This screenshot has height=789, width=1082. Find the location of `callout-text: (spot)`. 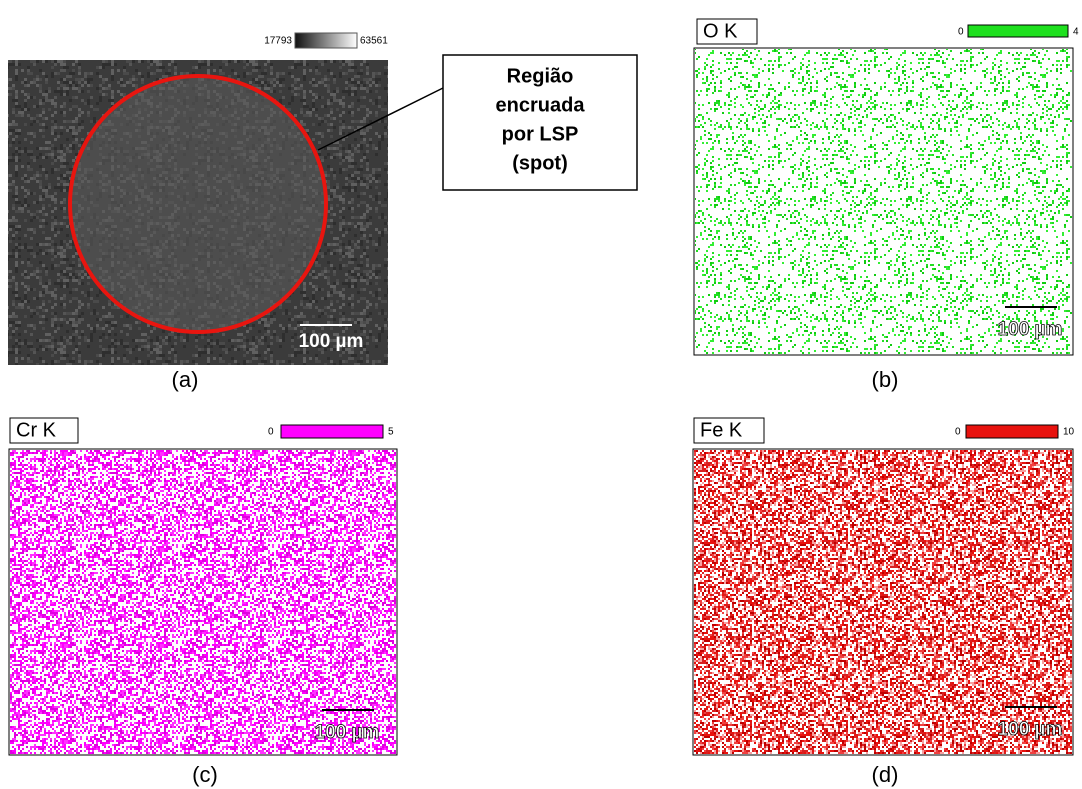

callout-text: (spot) is located at coordinates (540, 163).